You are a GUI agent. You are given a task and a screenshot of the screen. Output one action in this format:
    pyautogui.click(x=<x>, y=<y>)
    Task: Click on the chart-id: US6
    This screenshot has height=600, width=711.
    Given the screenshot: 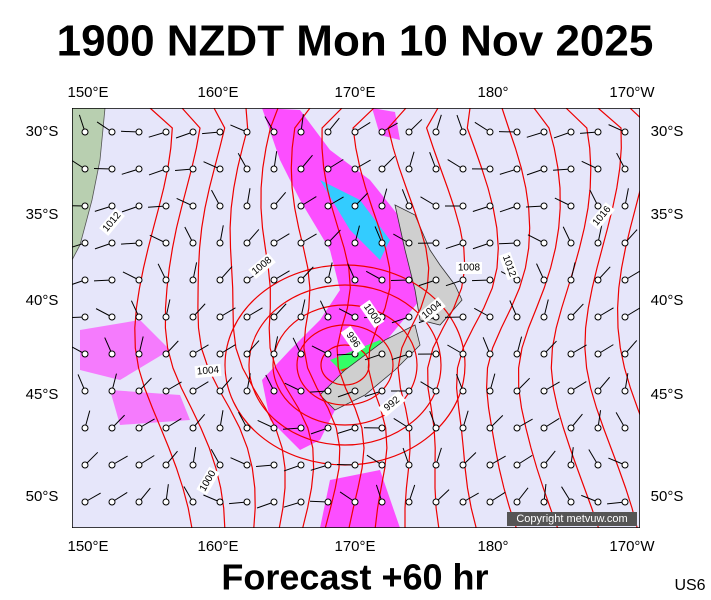 What is the action you would take?
    pyautogui.click(x=689, y=585)
    